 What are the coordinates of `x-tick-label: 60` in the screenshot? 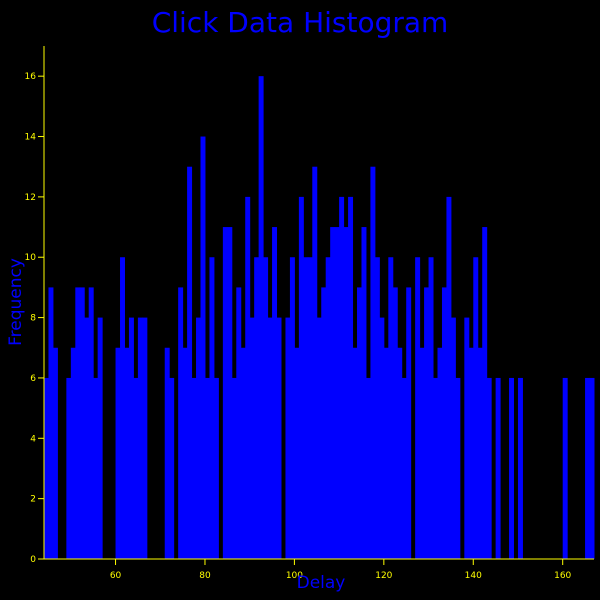 It's located at (116, 576).